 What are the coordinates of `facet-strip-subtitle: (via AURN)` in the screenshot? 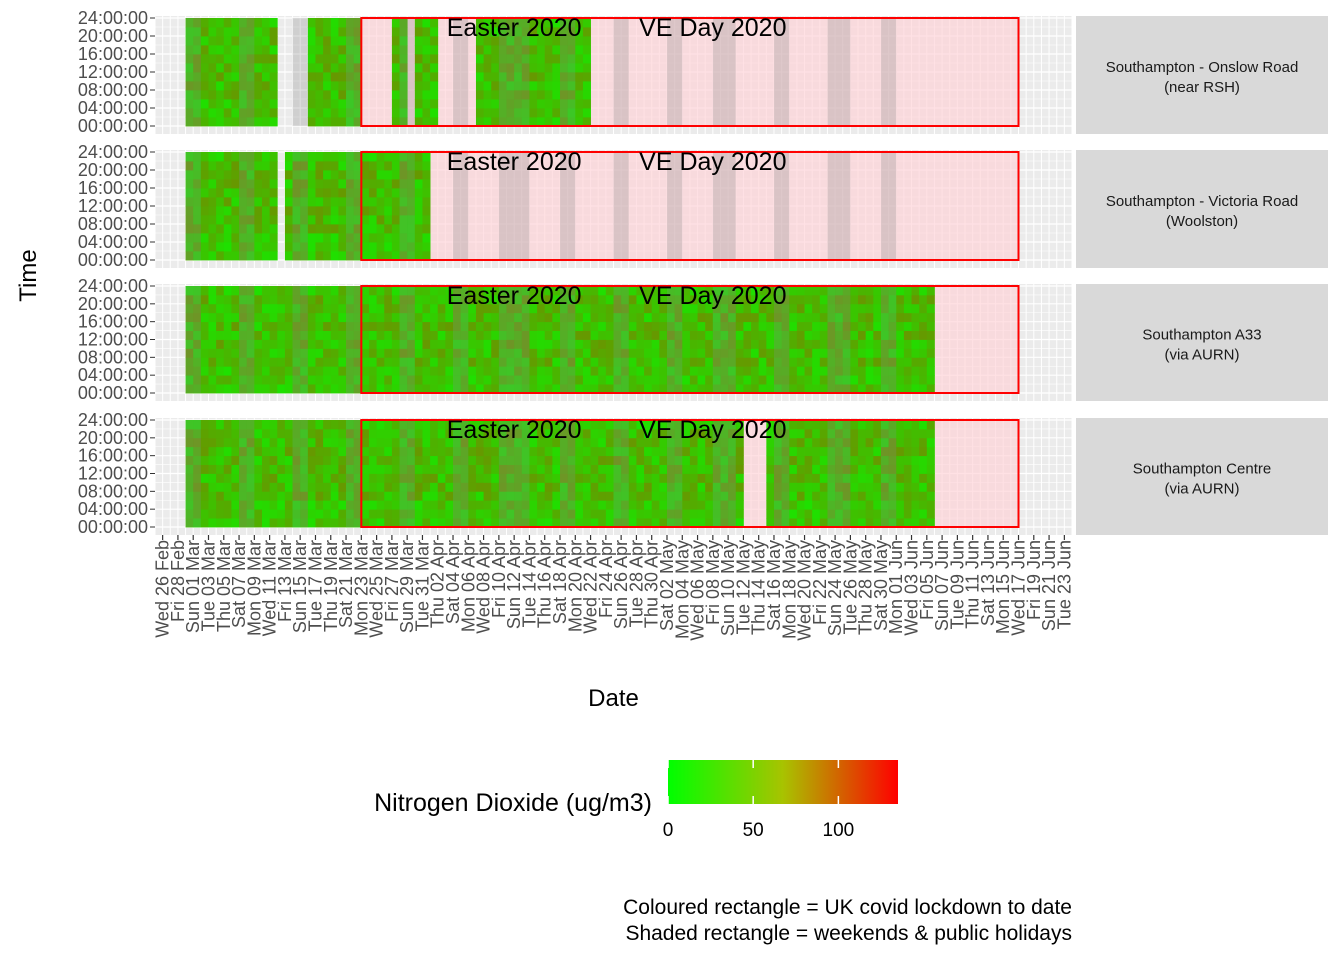 It's located at (1201, 489).